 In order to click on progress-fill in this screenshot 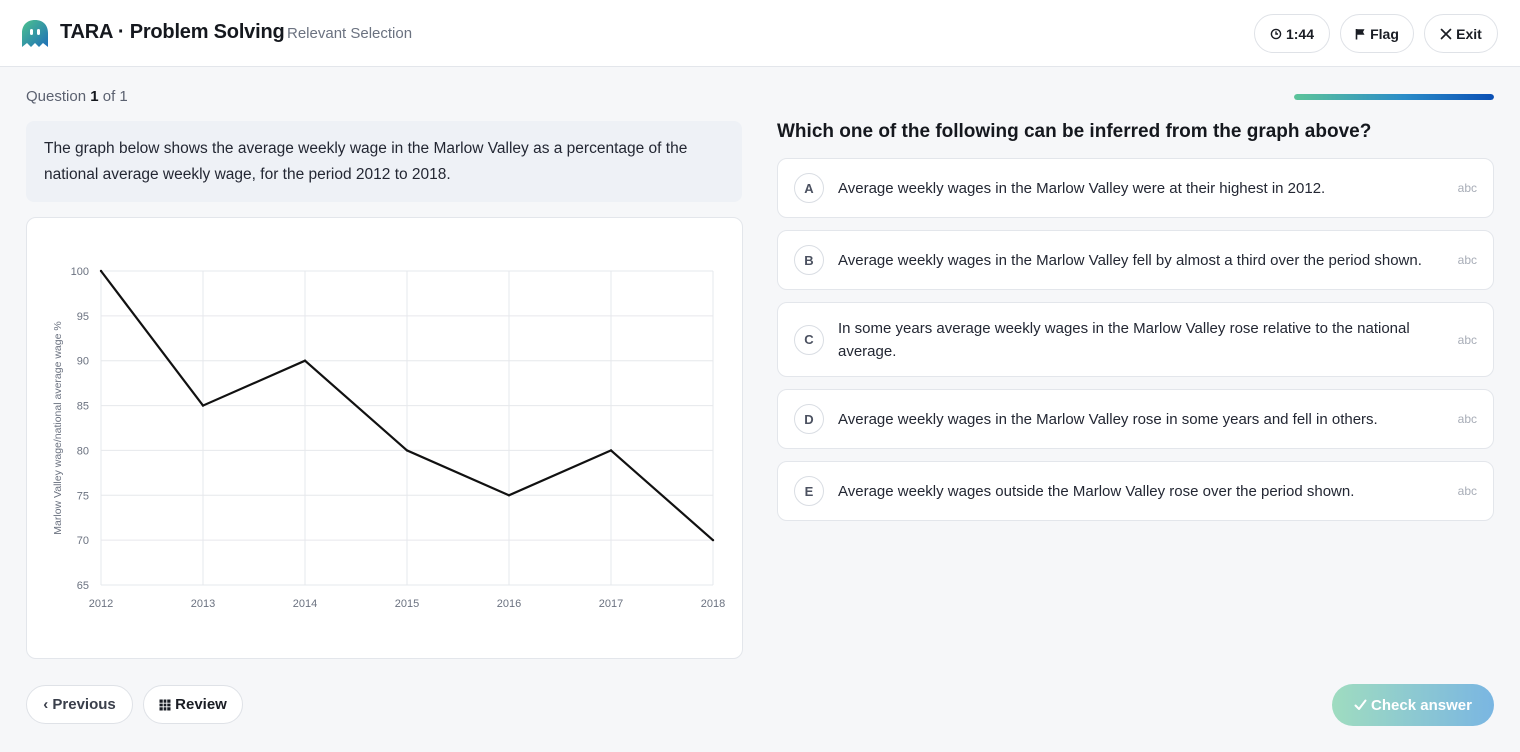, I will do `click(1394, 97)`.